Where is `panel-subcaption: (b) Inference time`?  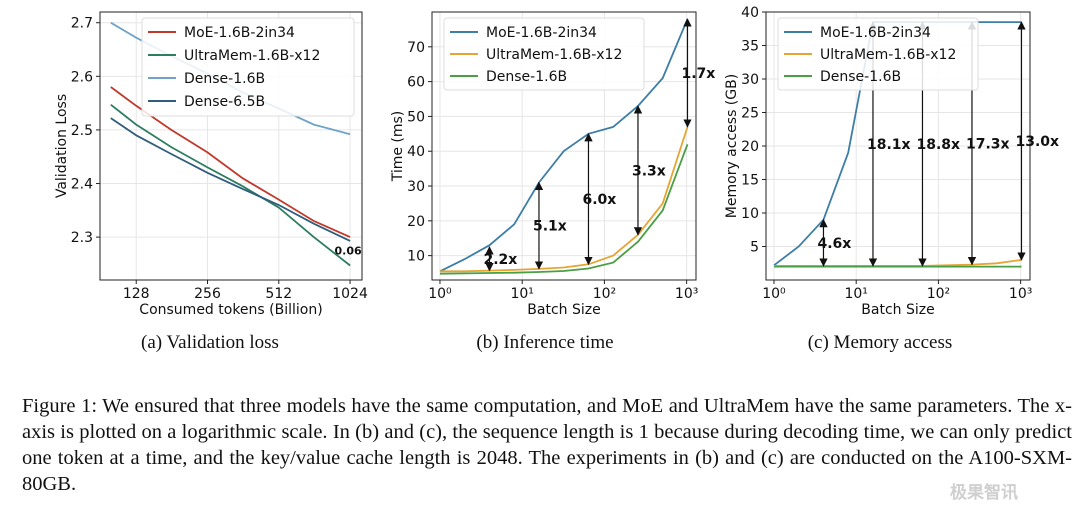
panel-subcaption: (b) Inference time is located at coordinates (544, 342).